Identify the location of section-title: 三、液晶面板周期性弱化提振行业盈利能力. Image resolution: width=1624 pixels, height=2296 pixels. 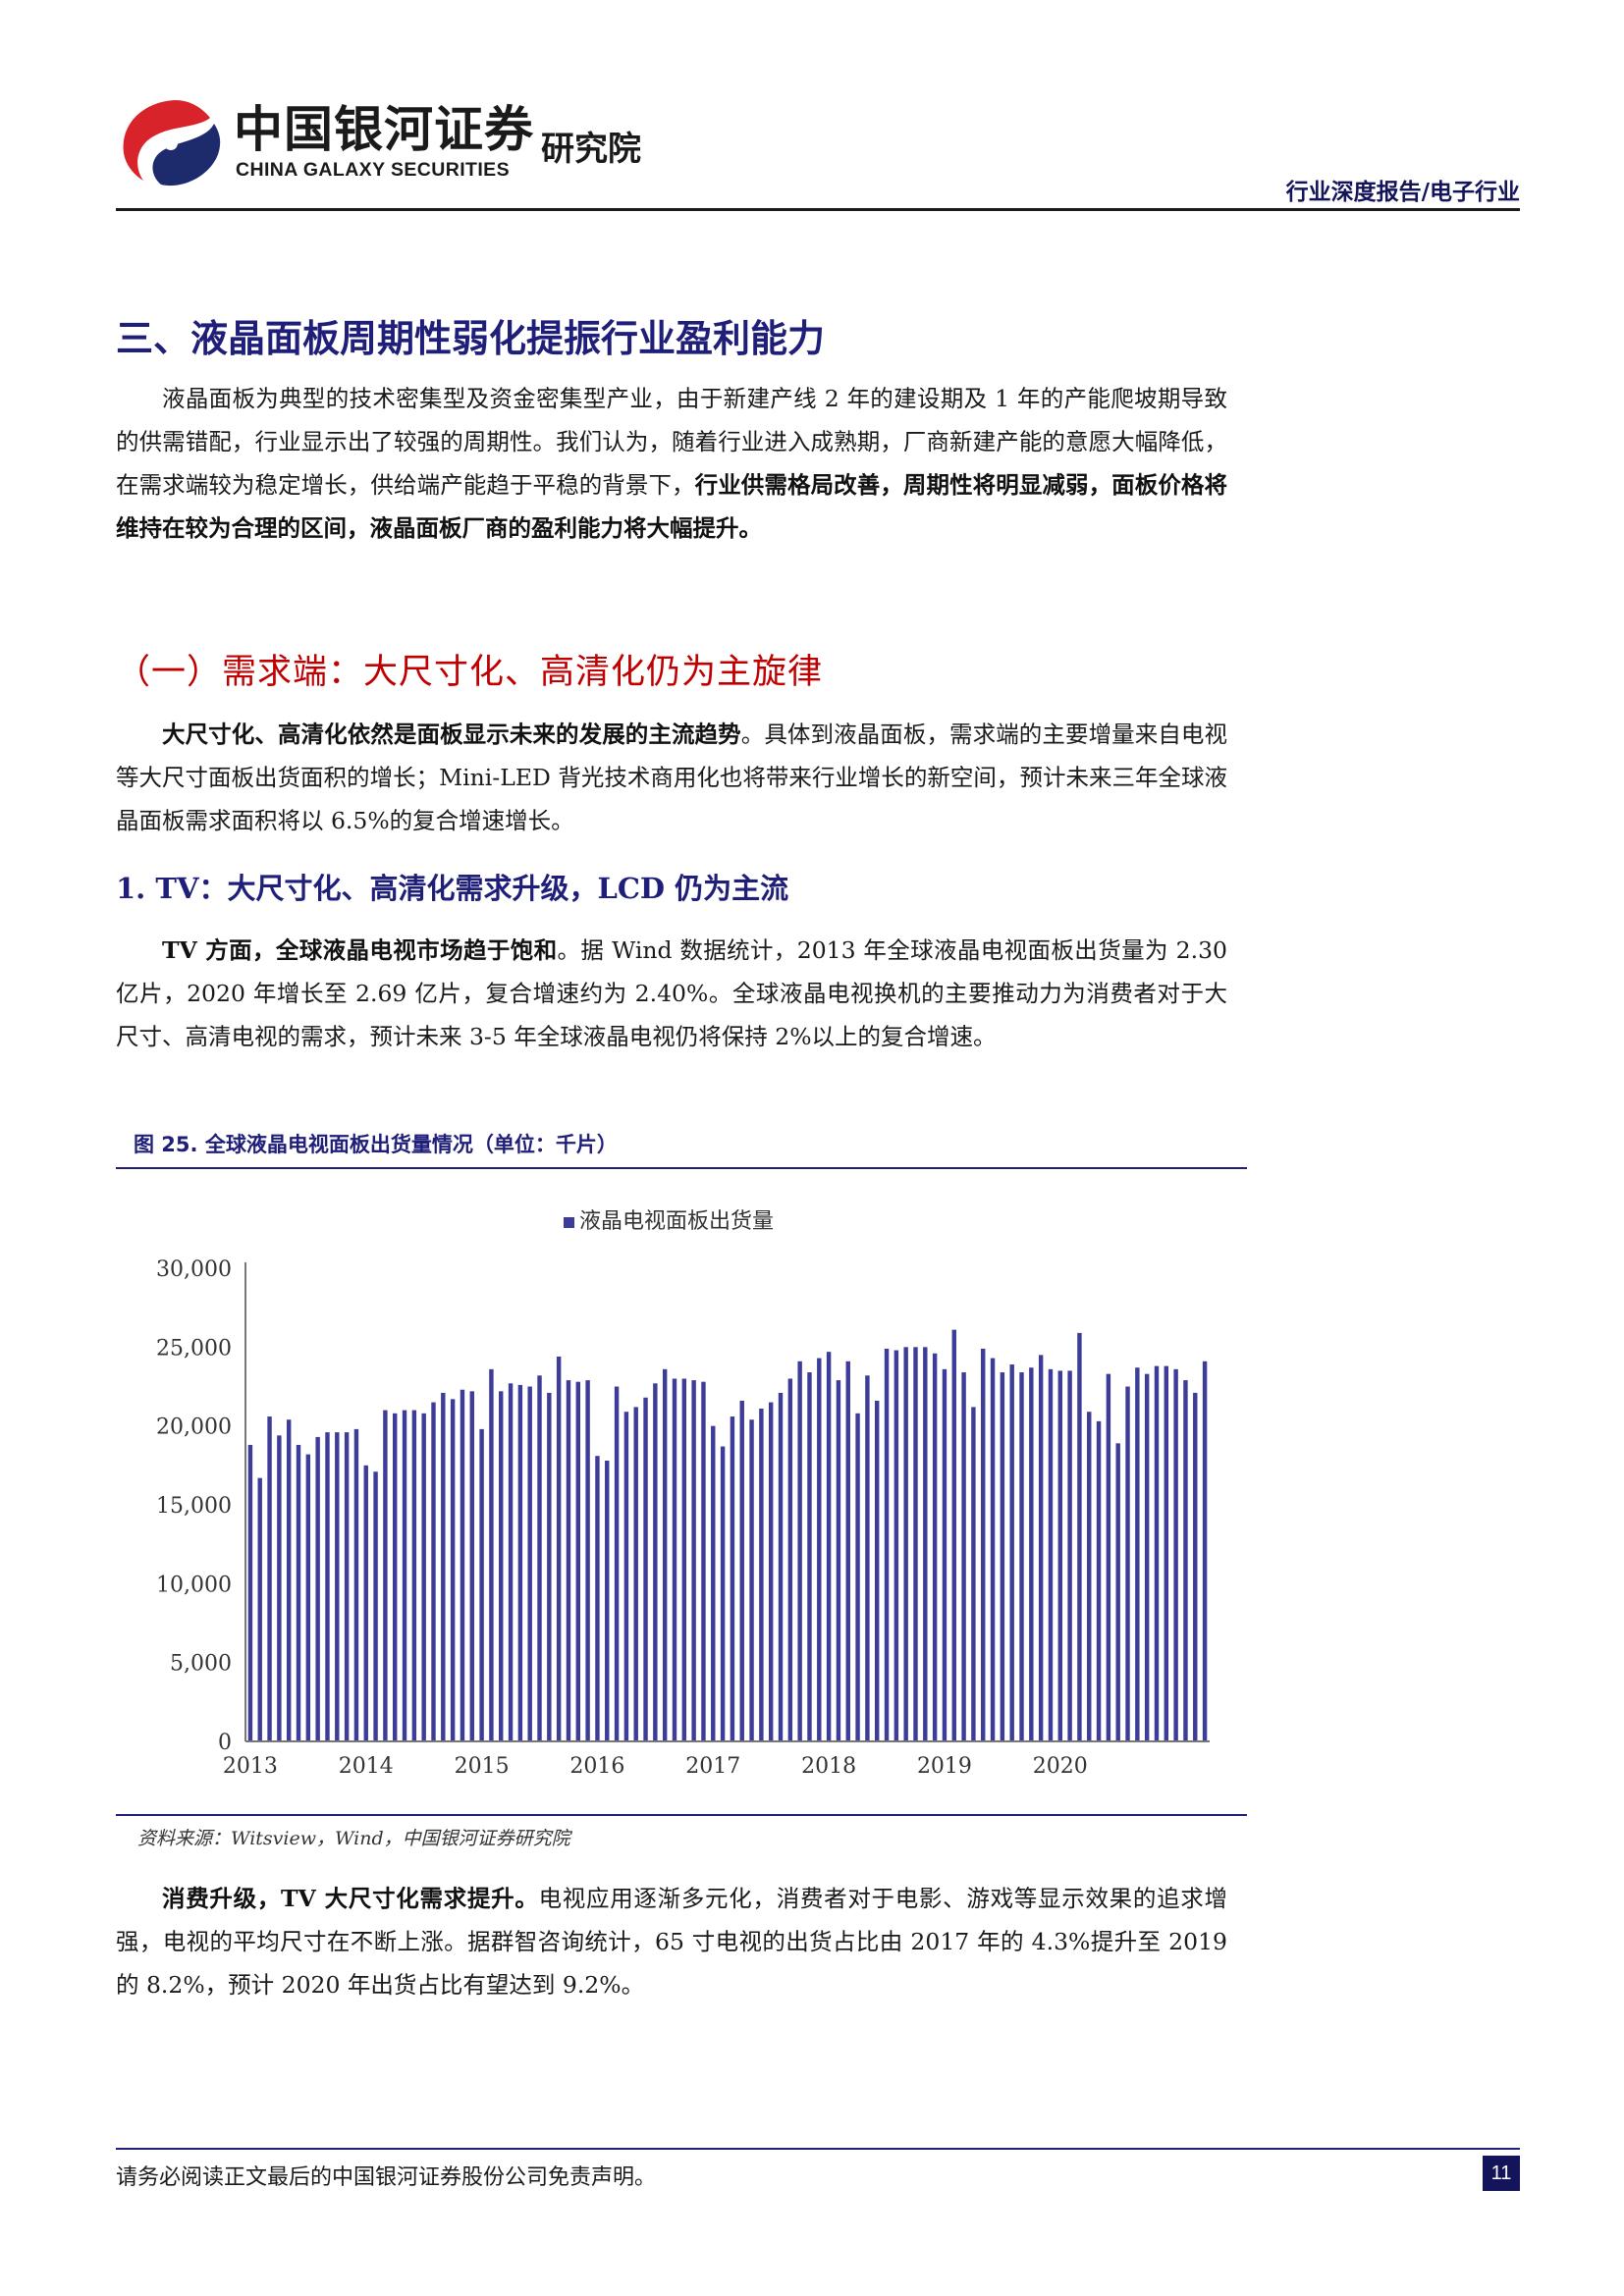
(471, 338).